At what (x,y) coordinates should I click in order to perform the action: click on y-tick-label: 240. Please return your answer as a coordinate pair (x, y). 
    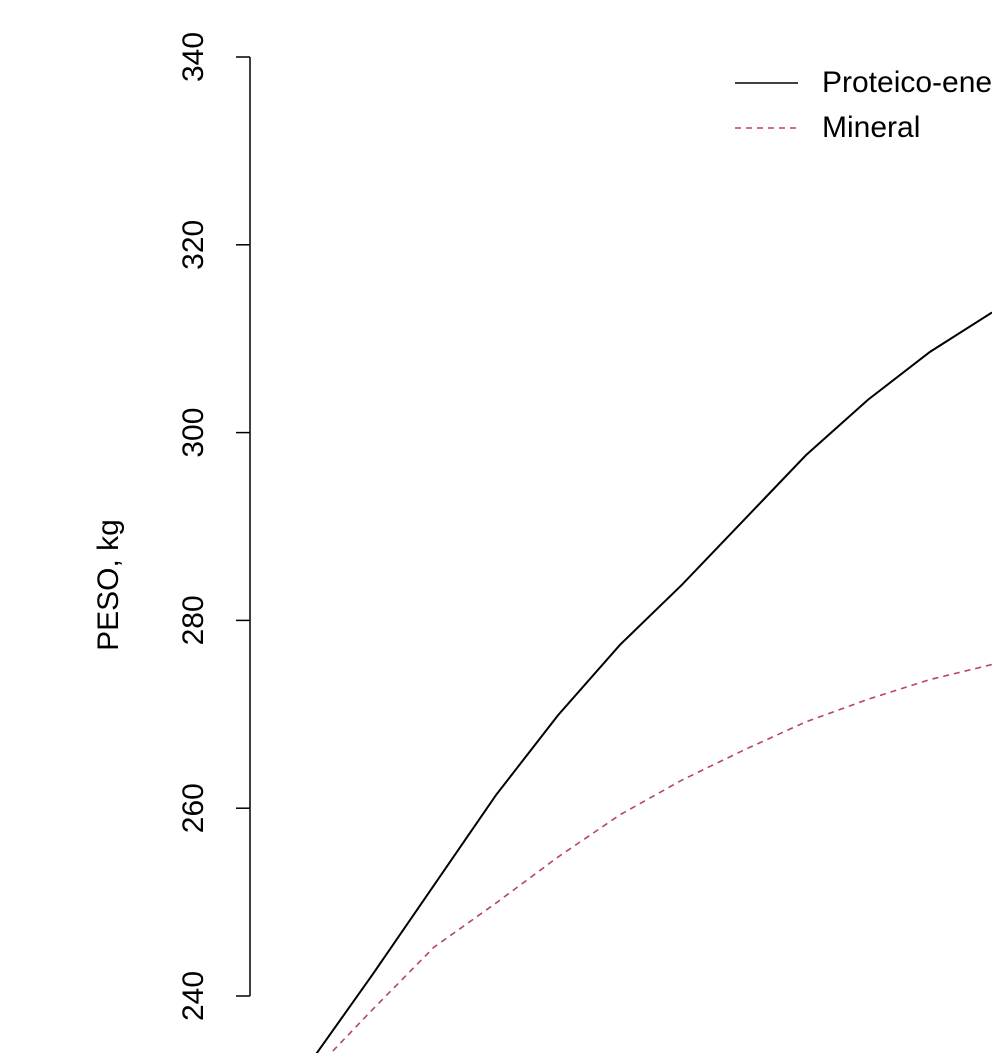
    Looking at the image, I should click on (193, 996).